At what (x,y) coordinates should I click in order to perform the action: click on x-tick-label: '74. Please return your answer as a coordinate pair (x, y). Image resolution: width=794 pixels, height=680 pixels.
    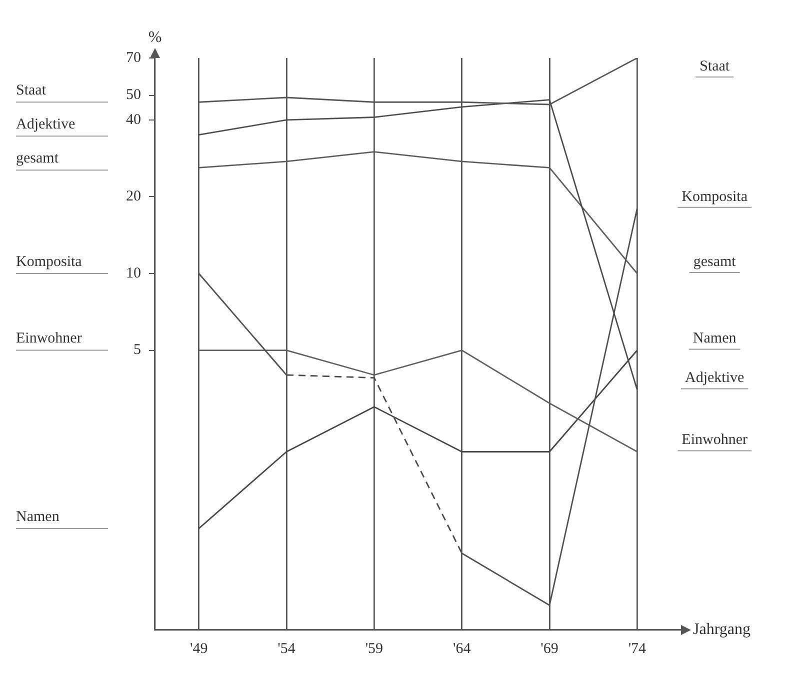
    Looking at the image, I should click on (637, 648).